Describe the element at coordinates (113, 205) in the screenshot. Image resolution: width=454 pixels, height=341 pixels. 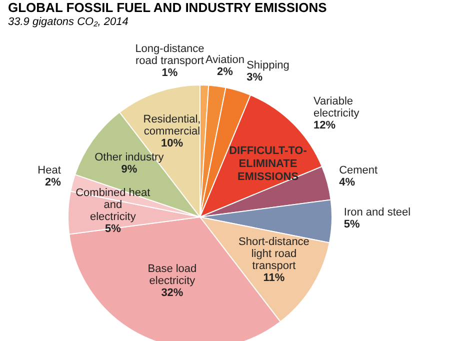
I see `slice-label: Combined heat and electricity` at that location.